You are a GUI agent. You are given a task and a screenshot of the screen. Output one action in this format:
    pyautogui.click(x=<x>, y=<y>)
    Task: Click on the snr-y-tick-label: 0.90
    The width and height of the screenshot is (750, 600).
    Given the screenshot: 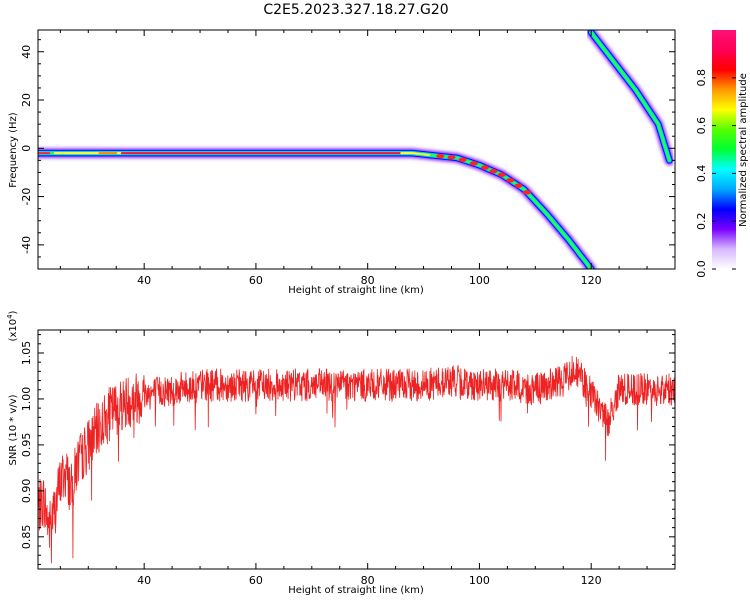 What is the action you would take?
    pyautogui.click(x=26, y=491)
    